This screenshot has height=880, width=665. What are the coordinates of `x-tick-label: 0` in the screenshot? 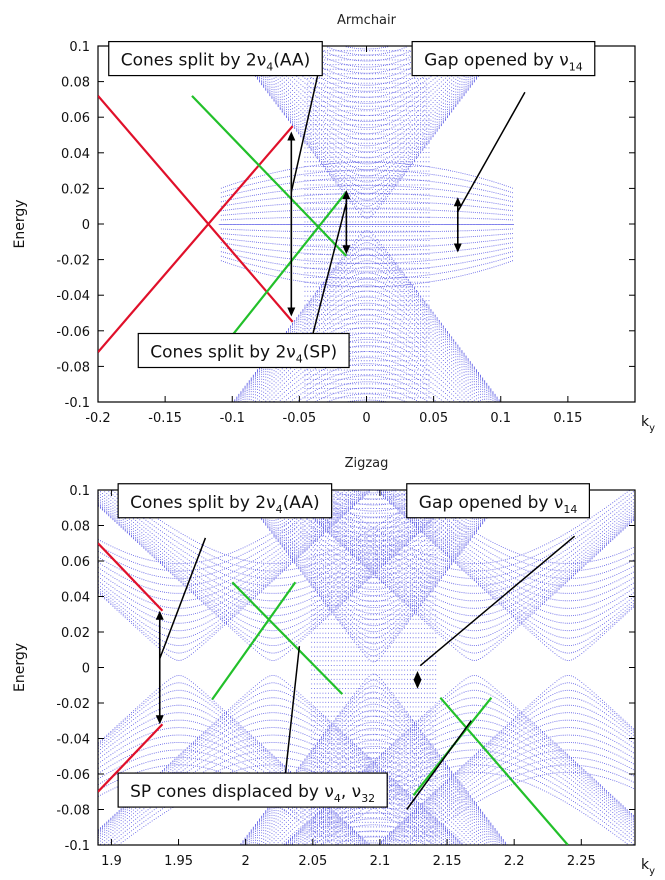 It's located at (366, 418).